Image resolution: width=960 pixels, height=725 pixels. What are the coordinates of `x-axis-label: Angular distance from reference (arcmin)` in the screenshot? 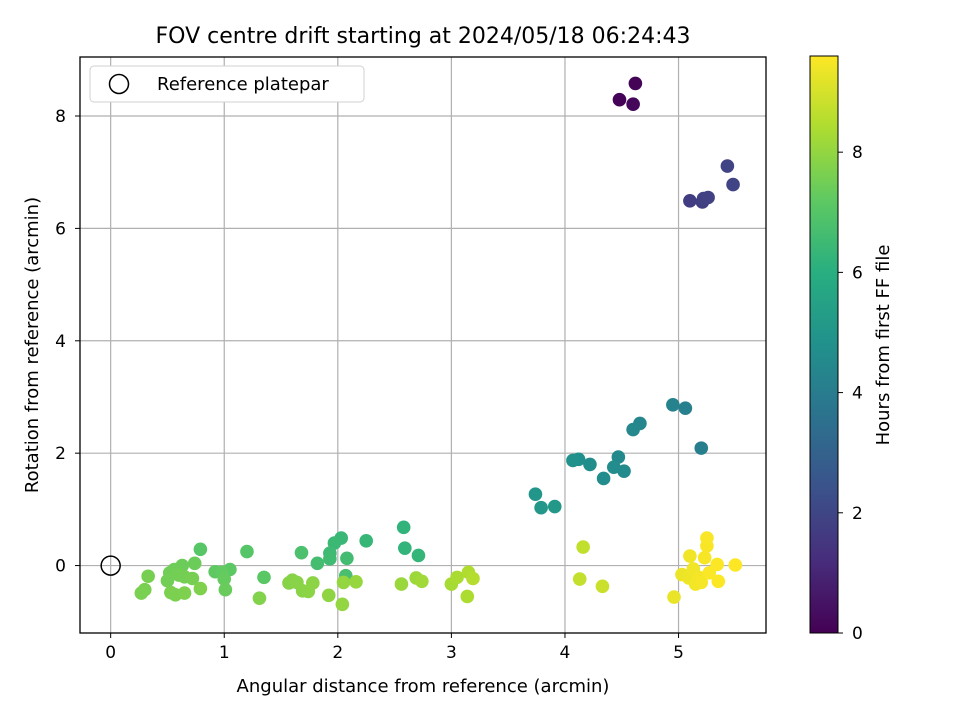 It's located at (423, 686).